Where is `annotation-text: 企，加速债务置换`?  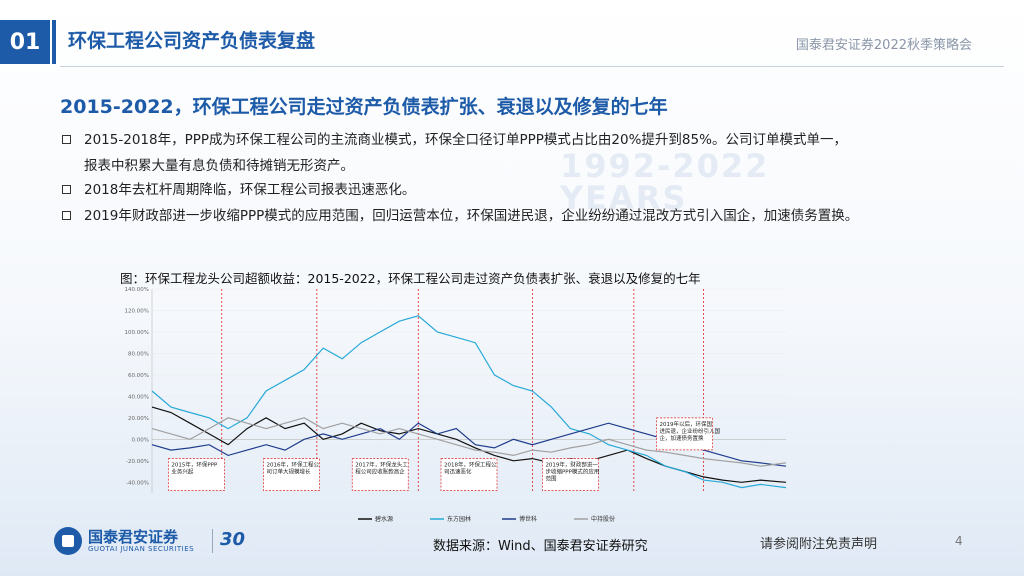
annotation-text: 企，加速债务置换 is located at coordinates (682, 438).